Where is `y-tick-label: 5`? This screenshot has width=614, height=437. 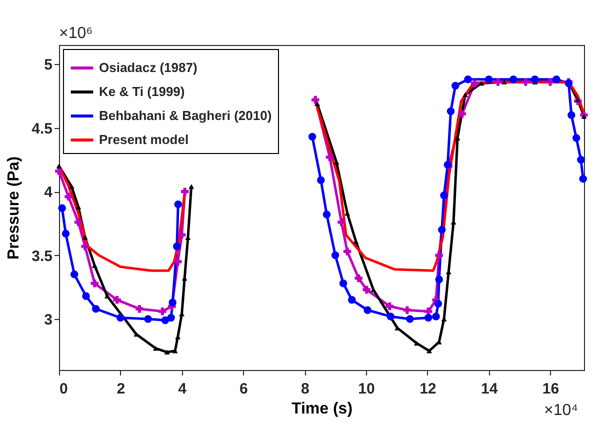 y-tick-label: 5 is located at coordinates (48, 65).